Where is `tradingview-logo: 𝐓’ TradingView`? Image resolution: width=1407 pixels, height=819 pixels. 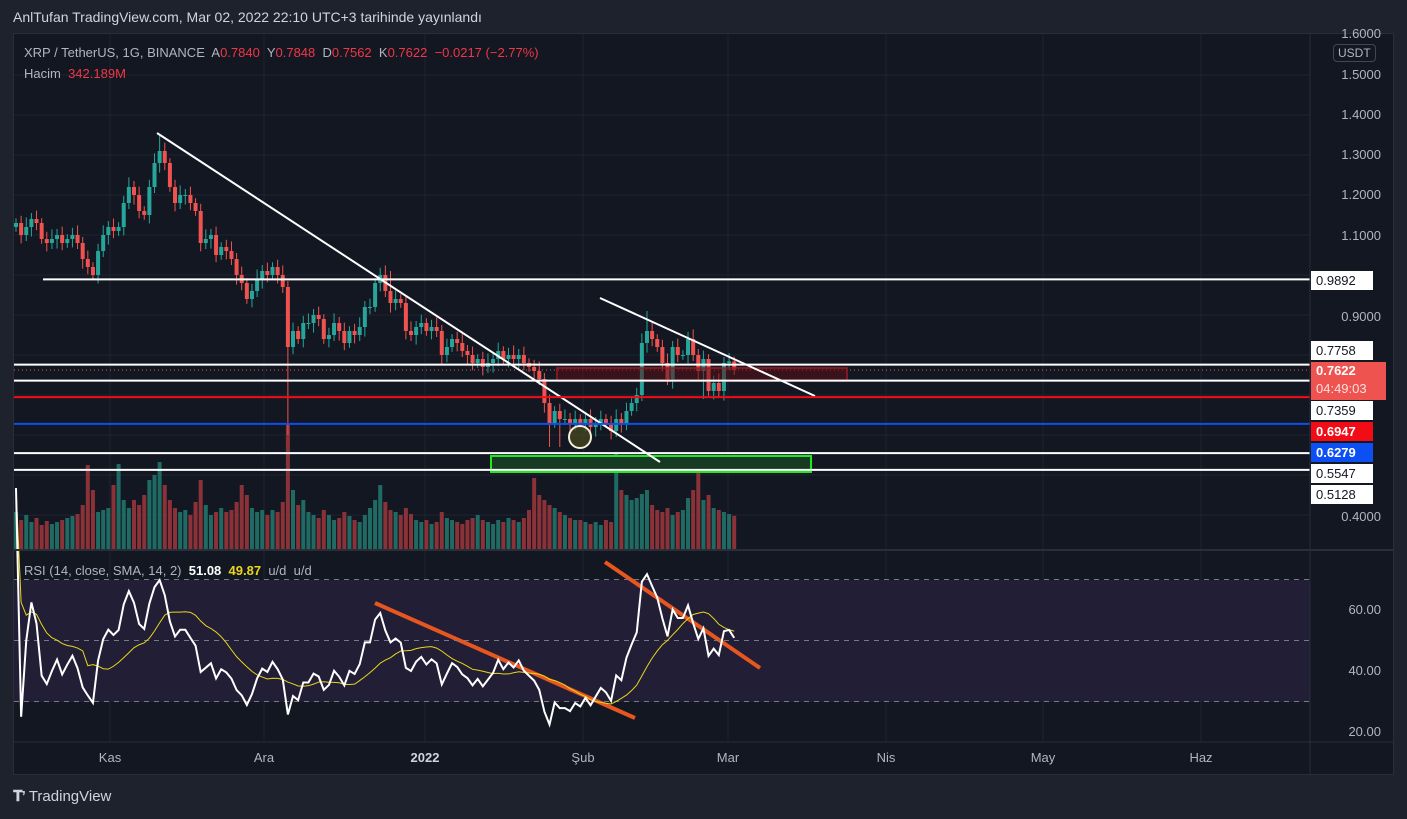 tradingview-logo: 𝐓’ TradingView is located at coordinates (62, 796).